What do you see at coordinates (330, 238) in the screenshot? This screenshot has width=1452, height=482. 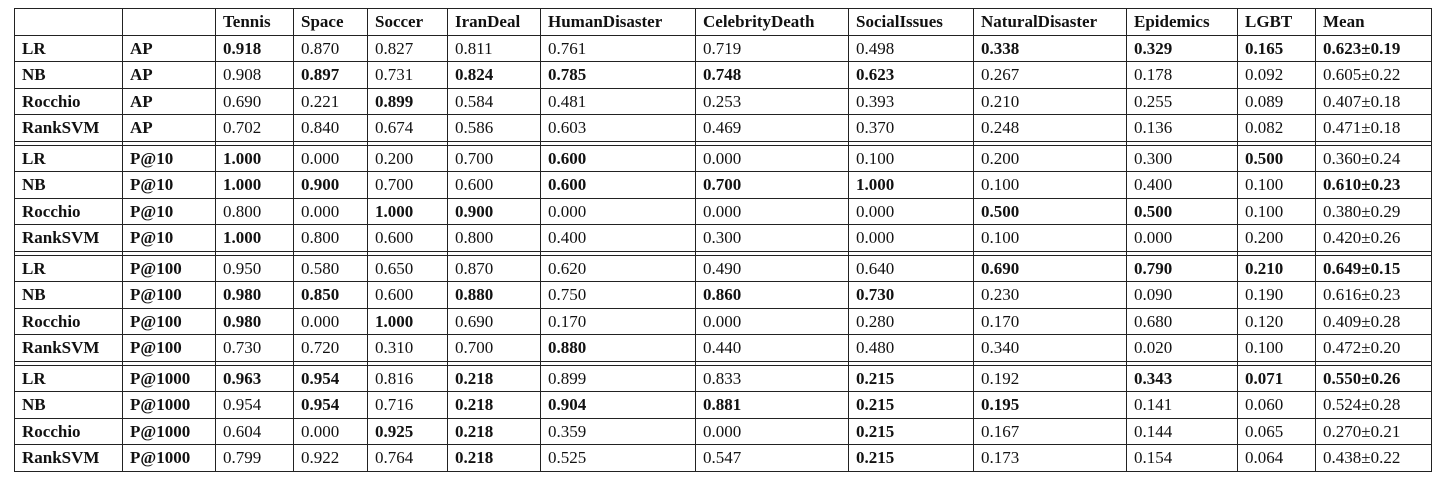 I see `value-cell: 0.800` at bounding box center [330, 238].